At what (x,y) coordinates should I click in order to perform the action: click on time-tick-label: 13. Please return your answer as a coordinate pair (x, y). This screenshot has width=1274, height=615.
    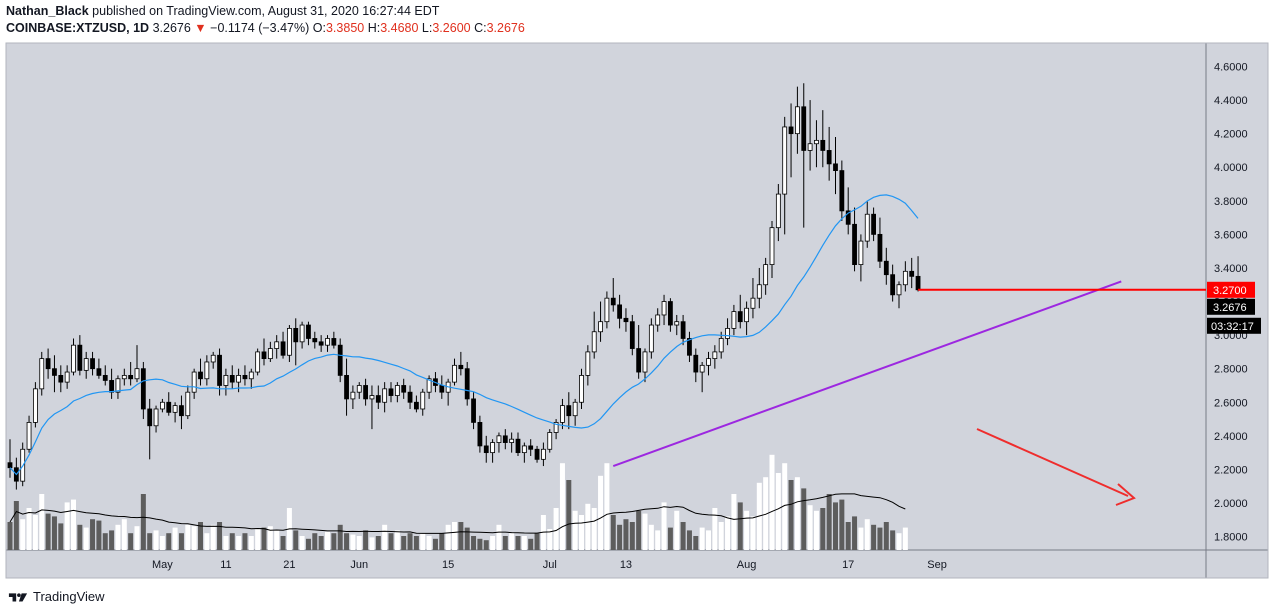
    Looking at the image, I should click on (626, 565).